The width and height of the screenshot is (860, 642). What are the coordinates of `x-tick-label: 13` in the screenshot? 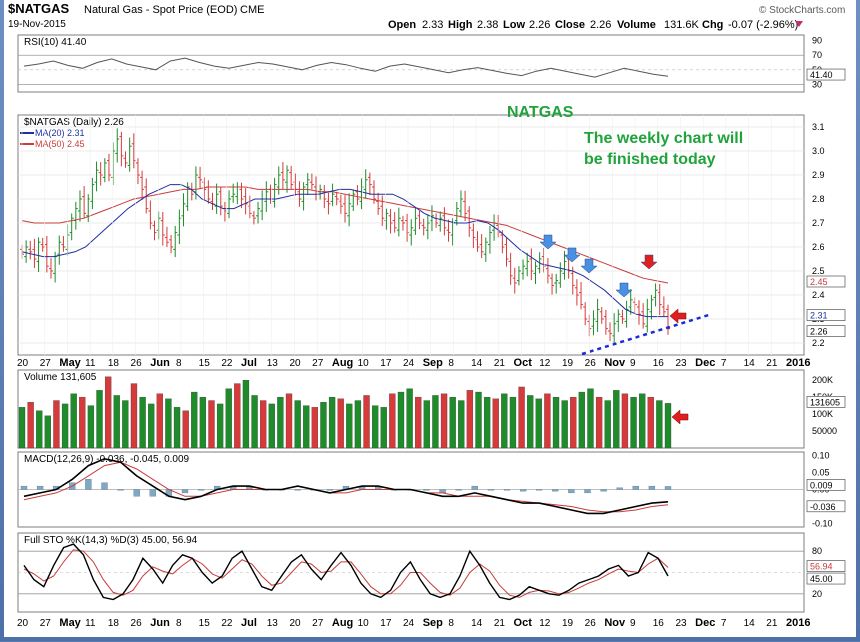 It's located at (273, 363).